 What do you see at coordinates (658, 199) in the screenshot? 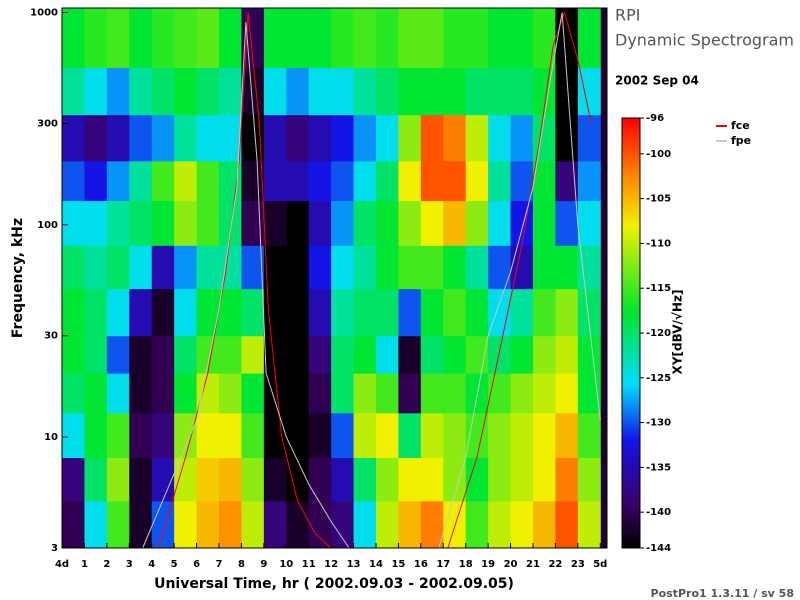
I see `colorbar-tick-label: -105` at bounding box center [658, 199].